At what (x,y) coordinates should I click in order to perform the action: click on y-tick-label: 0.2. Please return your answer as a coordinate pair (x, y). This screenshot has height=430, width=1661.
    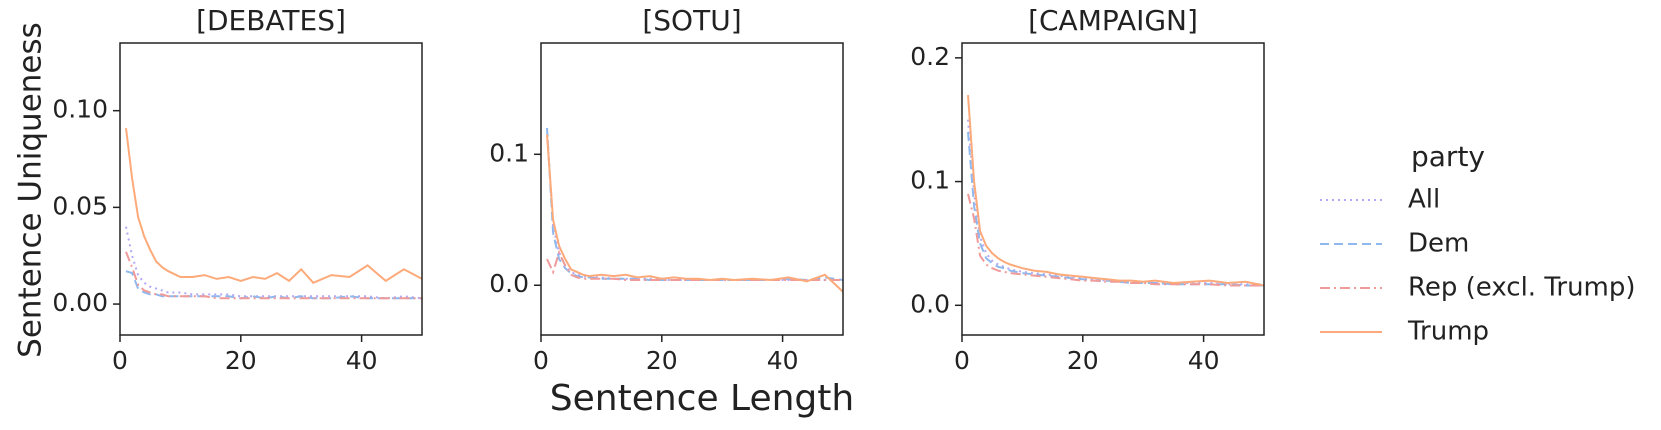
    Looking at the image, I should click on (930, 56).